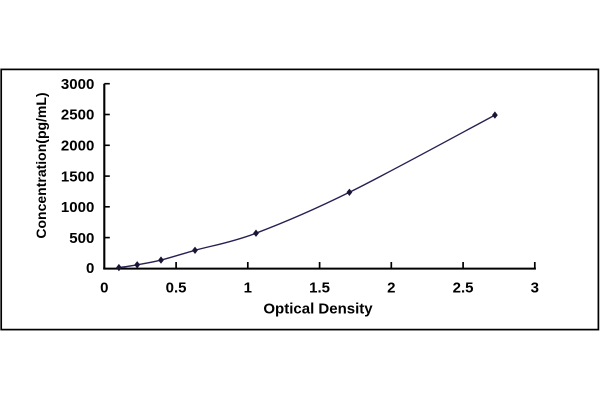 Image resolution: width=600 pixels, height=400 pixels. What do you see at coordinates (81, 238) in the screenshot?
I see `svg-text: 500` at bounding box center [81, 238].